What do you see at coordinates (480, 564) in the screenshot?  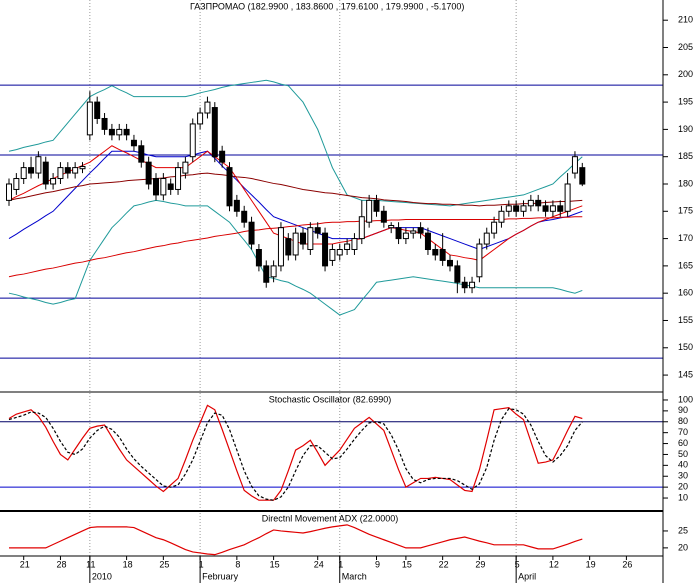 I see `x-tick-label: 29` at bounding box center [480, 564].